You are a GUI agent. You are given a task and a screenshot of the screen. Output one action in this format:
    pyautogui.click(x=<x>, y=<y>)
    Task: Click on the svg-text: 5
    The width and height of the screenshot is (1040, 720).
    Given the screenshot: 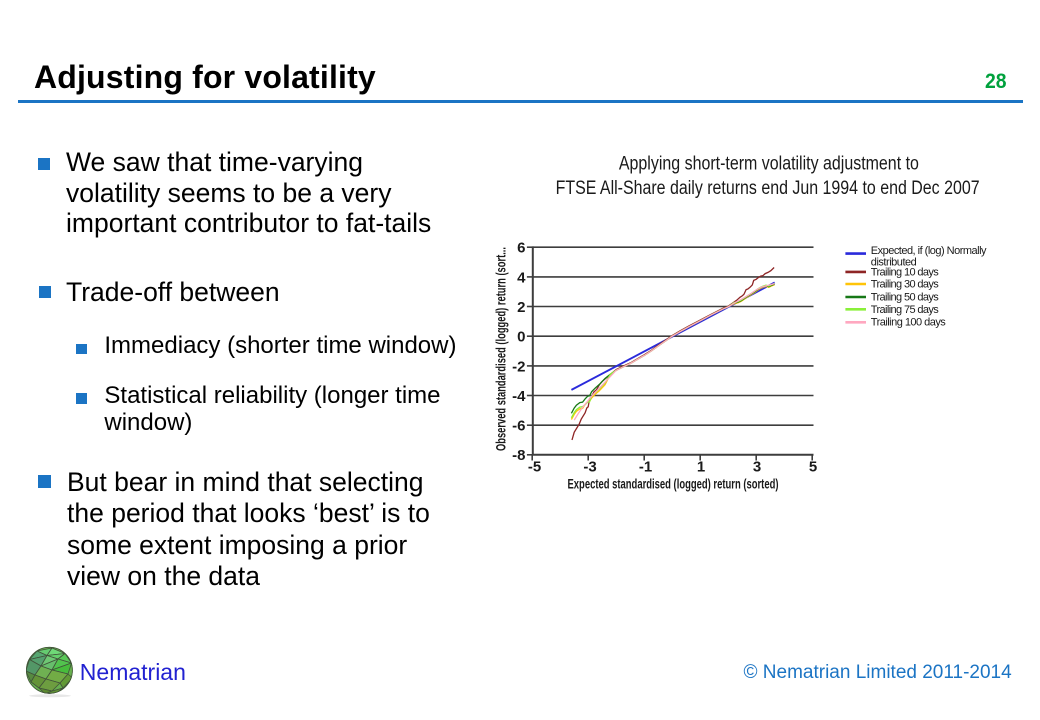 What is the action you would take?
    pyautogui.click(x=813, y=467)
    